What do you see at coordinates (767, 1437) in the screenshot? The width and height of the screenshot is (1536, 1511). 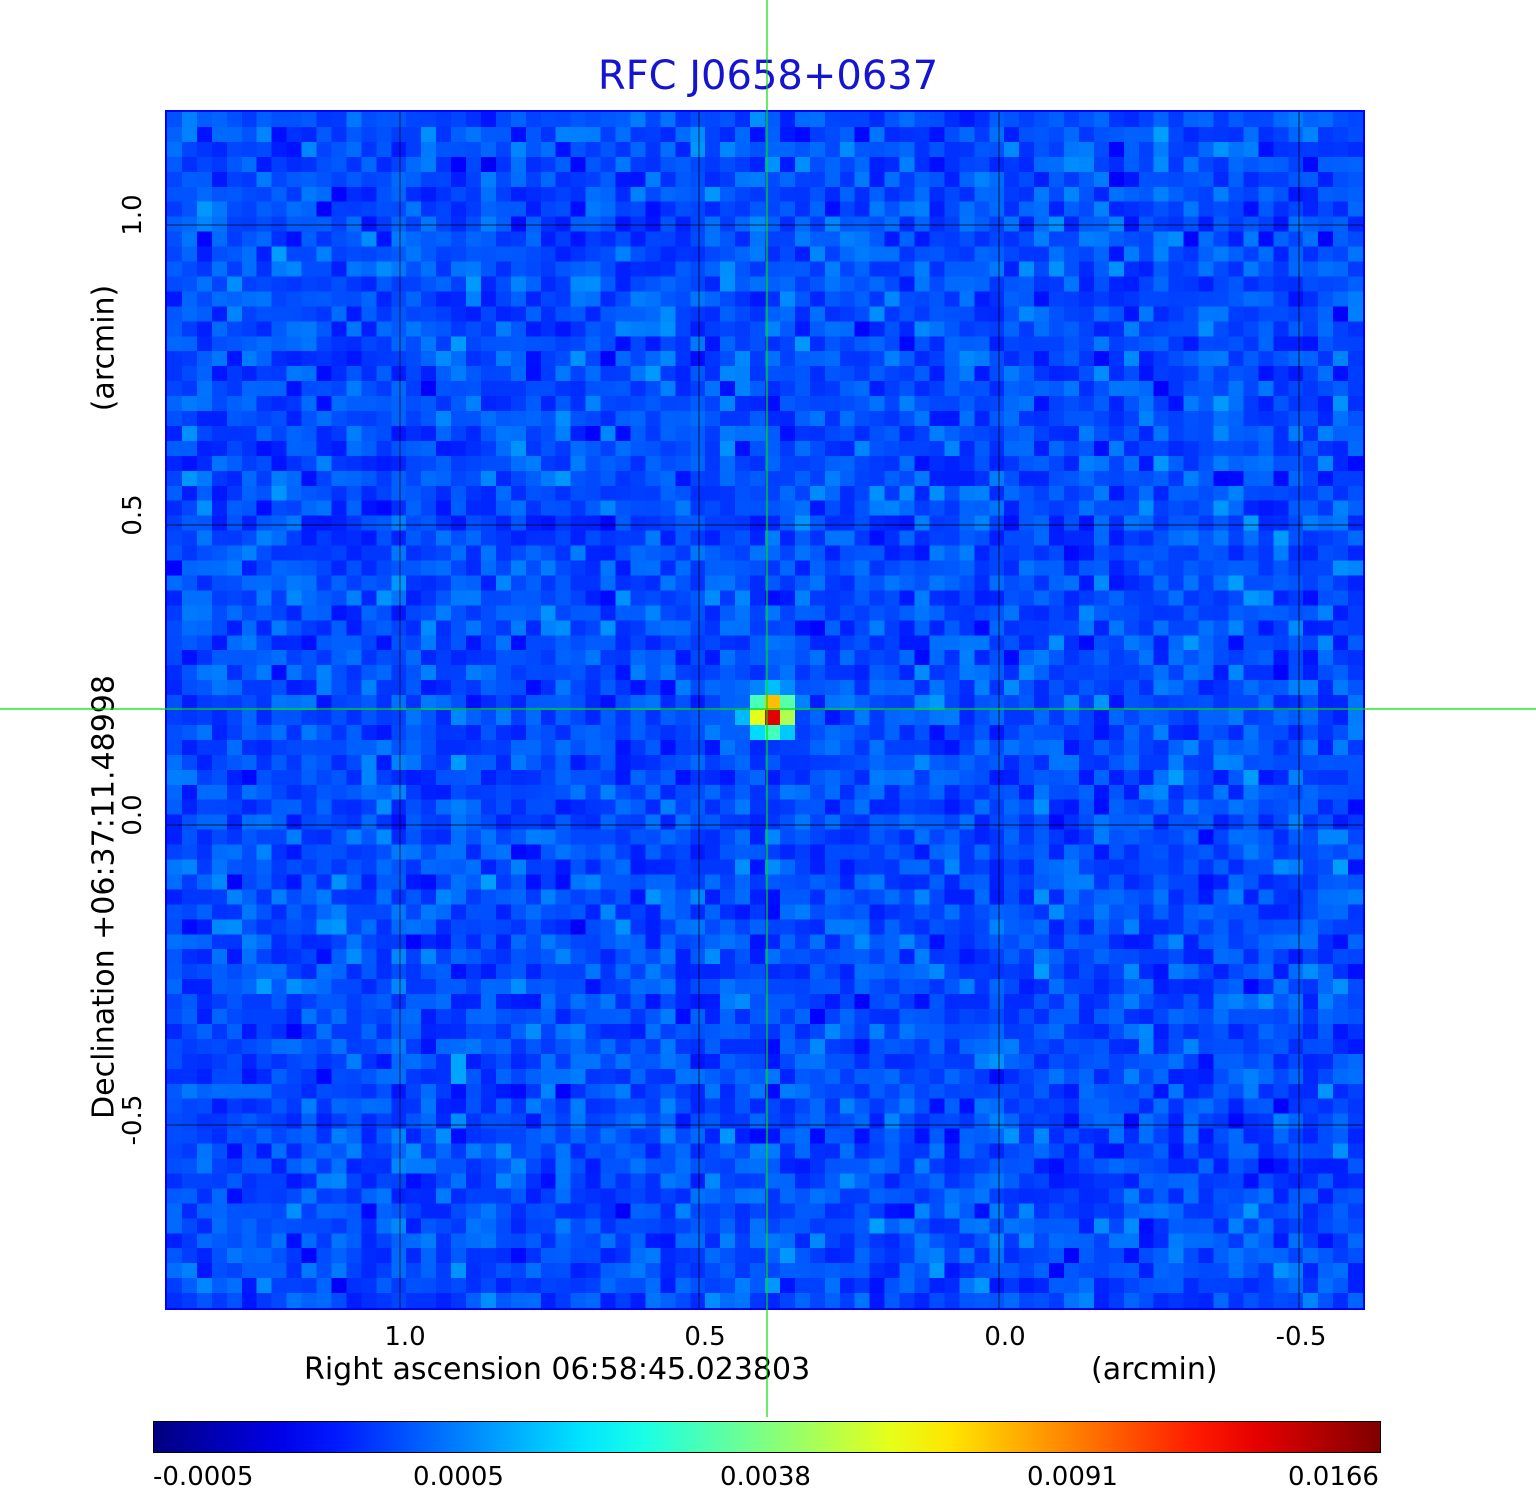 I see `colorbar` at bounding box center [767, 1437].